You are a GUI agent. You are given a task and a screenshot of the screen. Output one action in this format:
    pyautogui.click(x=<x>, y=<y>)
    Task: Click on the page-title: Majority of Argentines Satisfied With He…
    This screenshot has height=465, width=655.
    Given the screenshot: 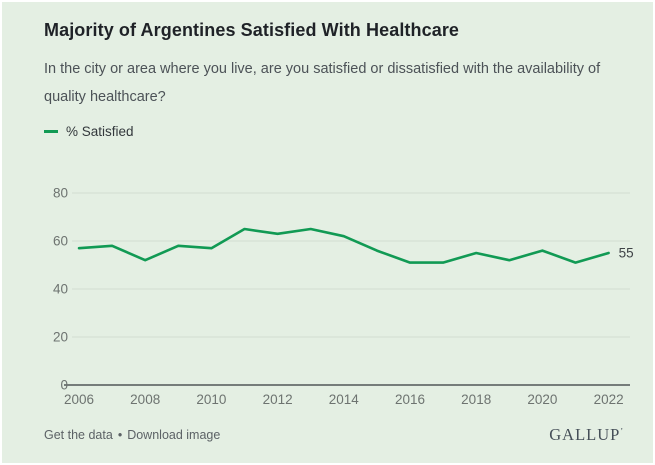 What is the action you would take?
    pyautogui.click(x=252, y=30)
    